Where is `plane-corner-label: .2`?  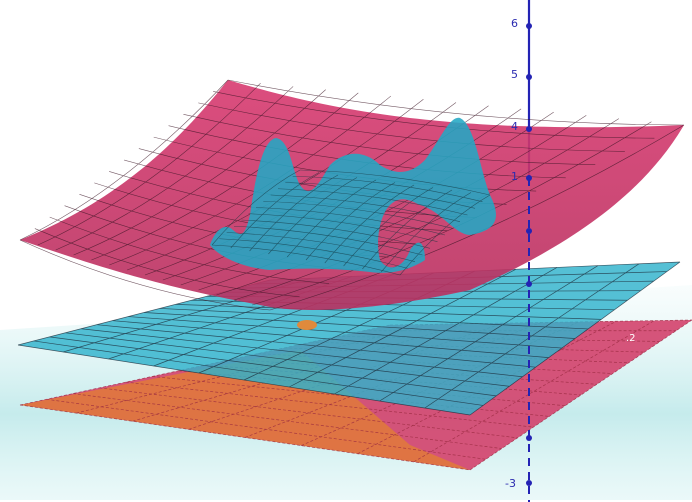 plane-corner-label: .2 is located at coordinates (631, 338).